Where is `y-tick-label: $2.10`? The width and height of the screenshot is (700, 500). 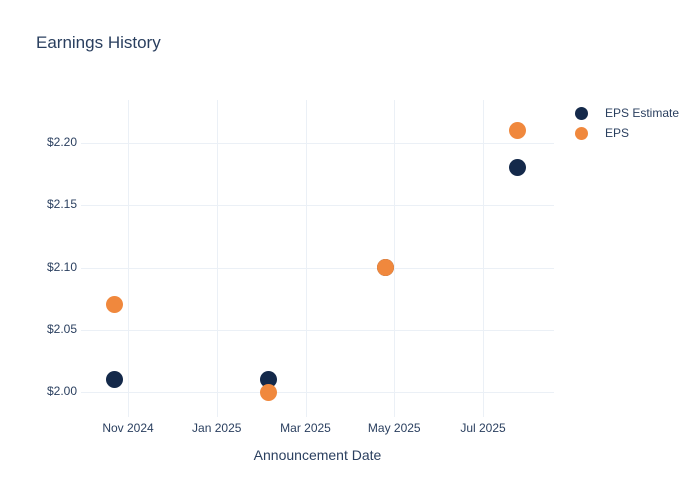 y-tick-label: $2.10 is located at coordinates (61, 266).